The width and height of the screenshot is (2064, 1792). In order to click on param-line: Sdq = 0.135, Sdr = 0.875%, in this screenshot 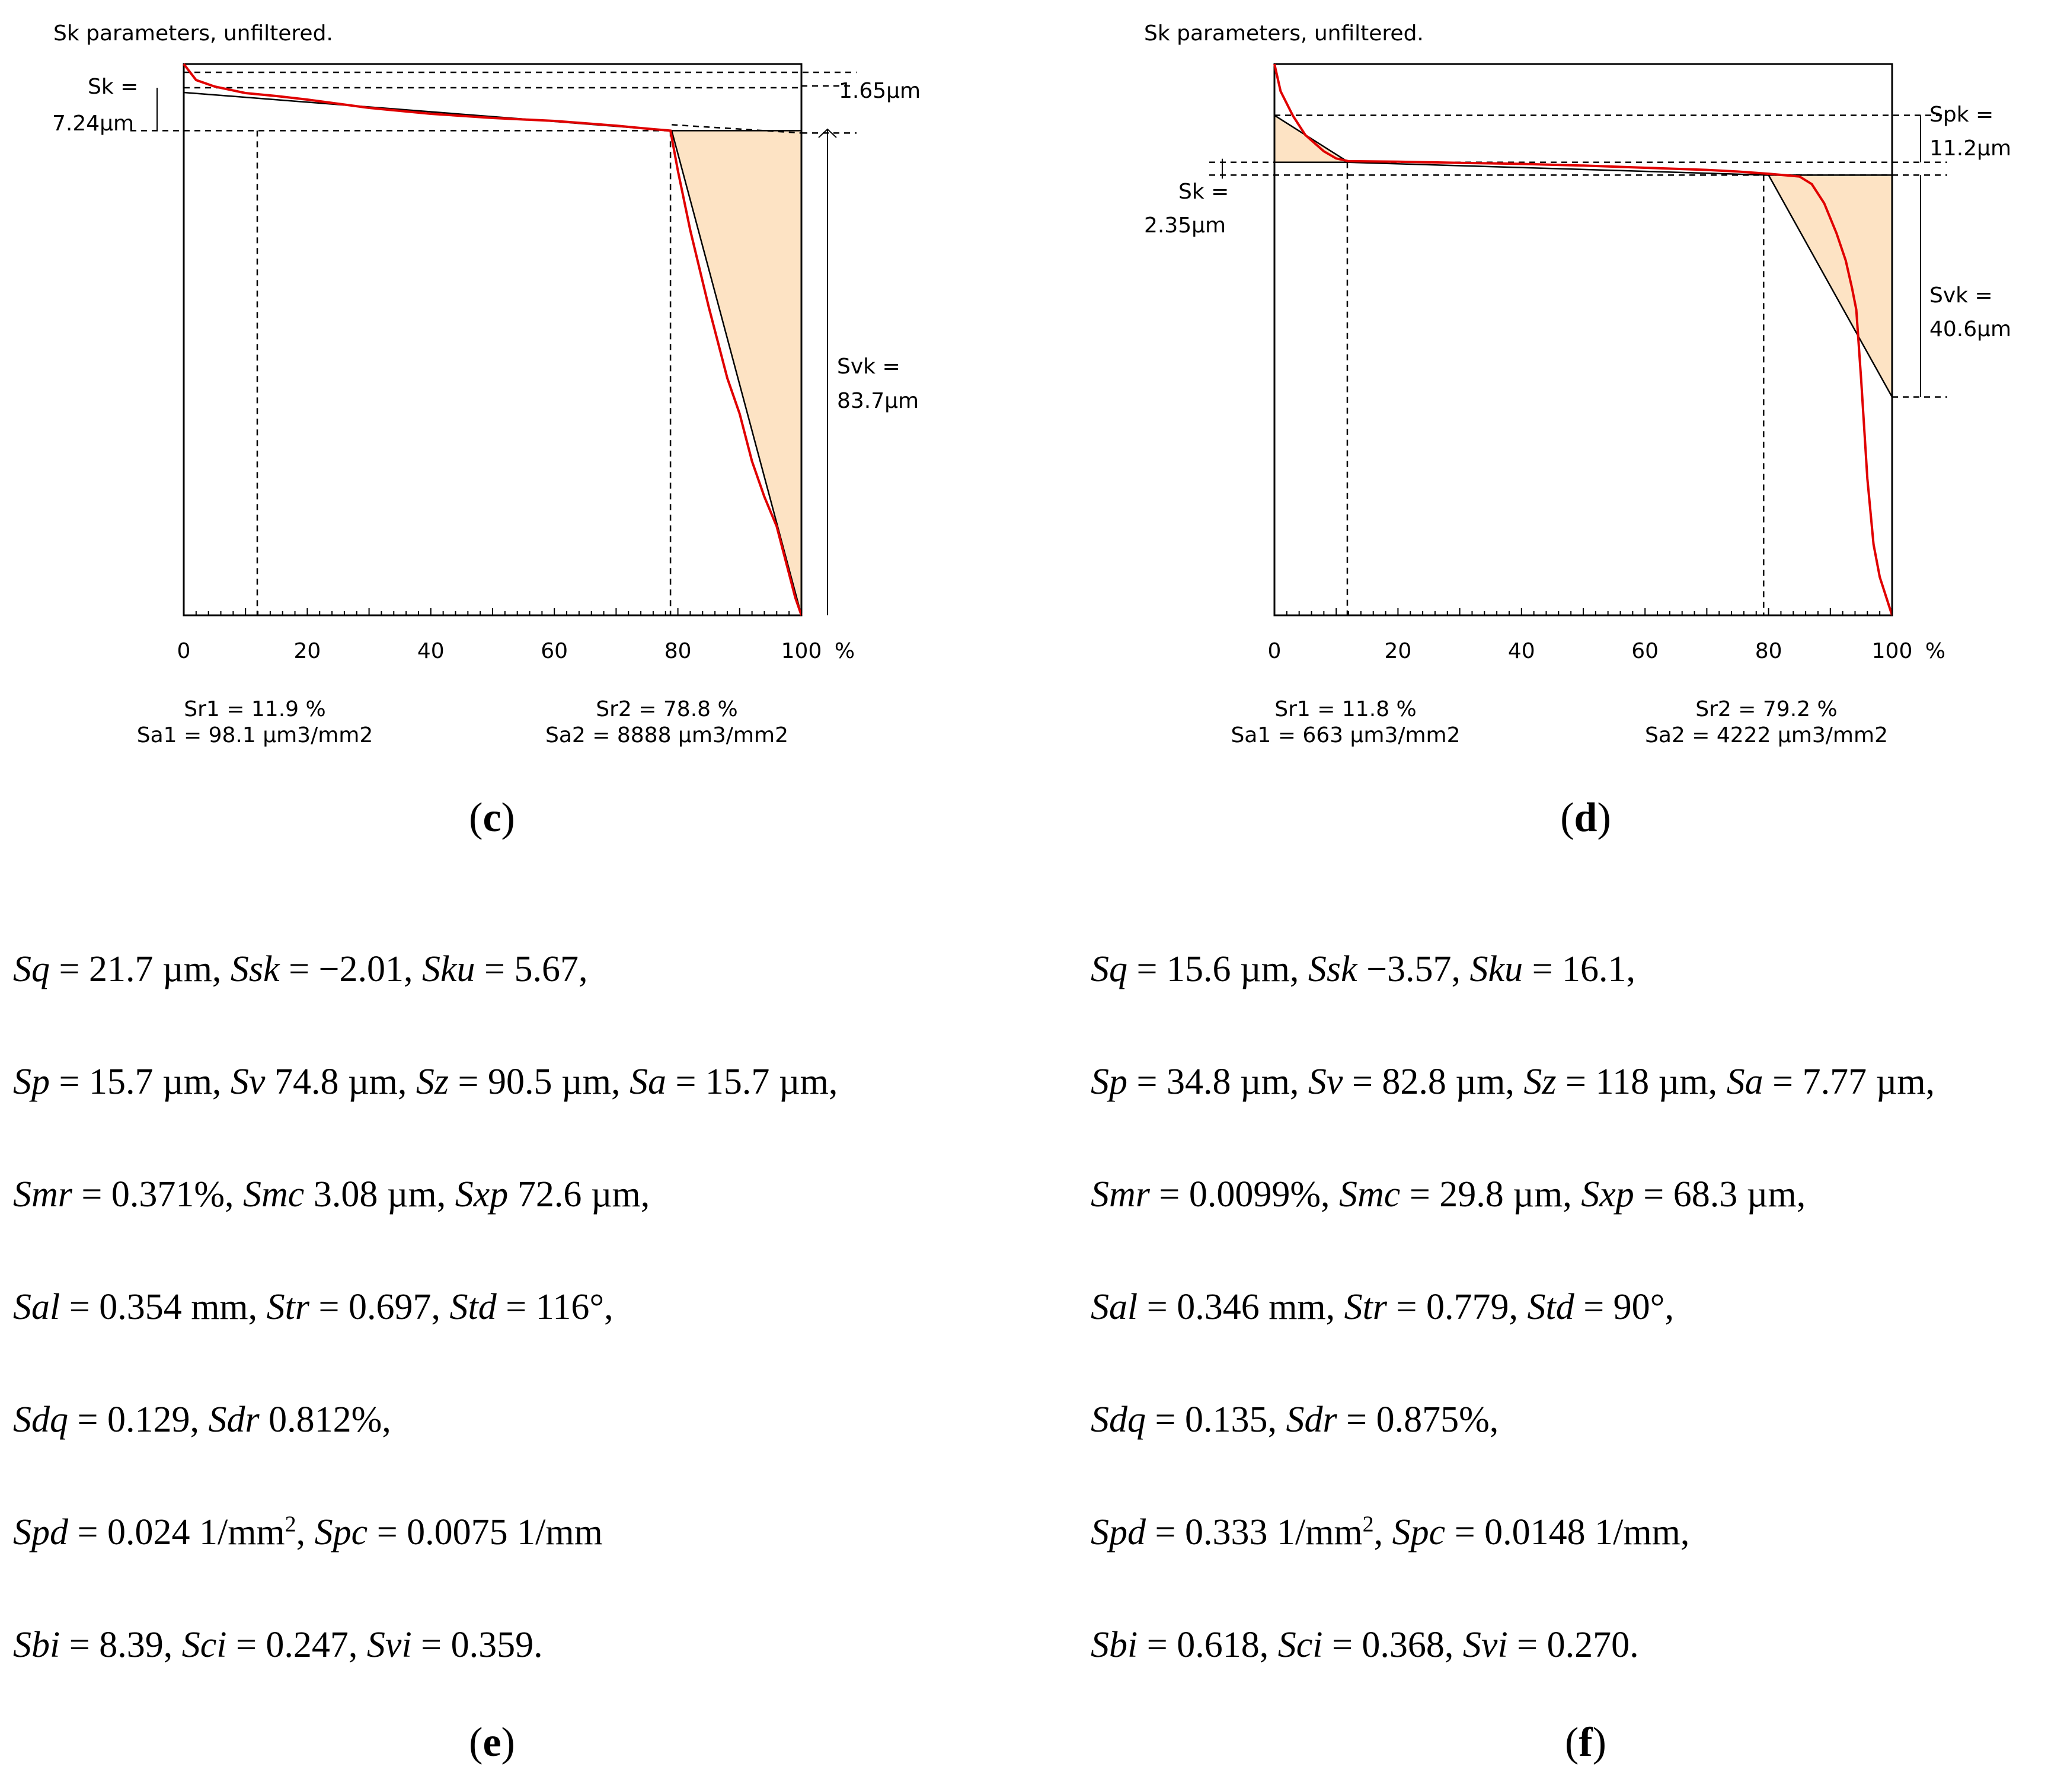, I will do `click(1513, 1419)`.